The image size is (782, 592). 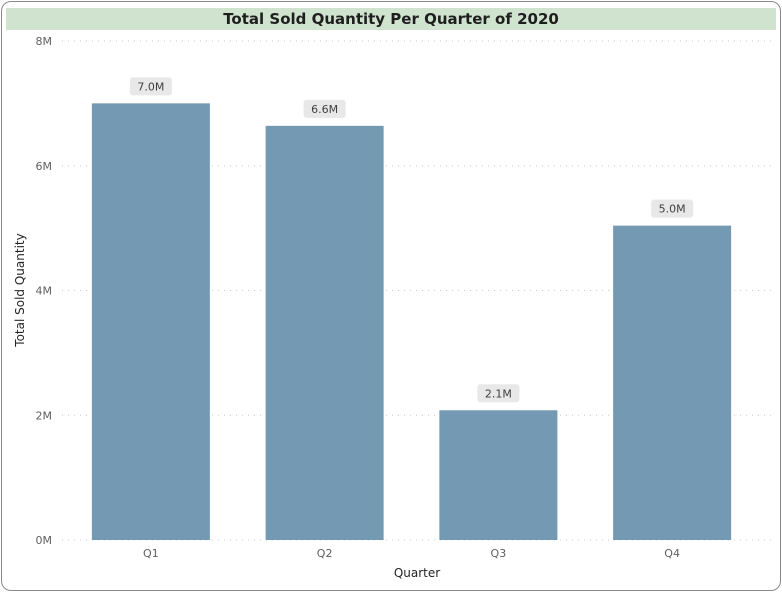 I want to click on x-tick-label: Q2, so click(x=325, y=553).